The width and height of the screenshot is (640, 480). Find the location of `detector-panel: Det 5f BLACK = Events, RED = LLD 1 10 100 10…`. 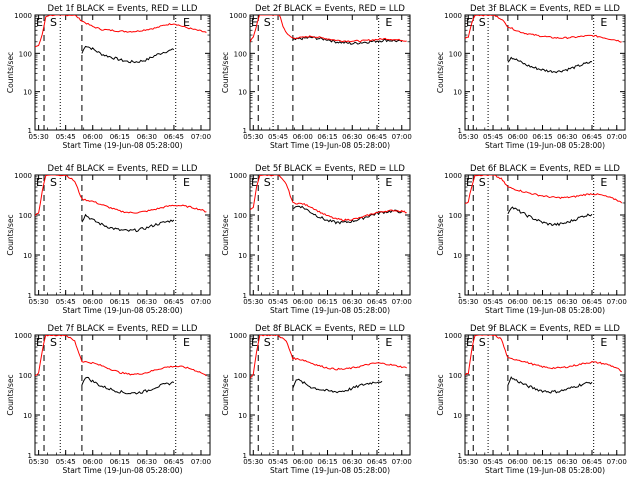

detector-panel: Det 5f BLACK = Events, RED = LLD 1 10 100 10… is located at coordinates (316, 239).